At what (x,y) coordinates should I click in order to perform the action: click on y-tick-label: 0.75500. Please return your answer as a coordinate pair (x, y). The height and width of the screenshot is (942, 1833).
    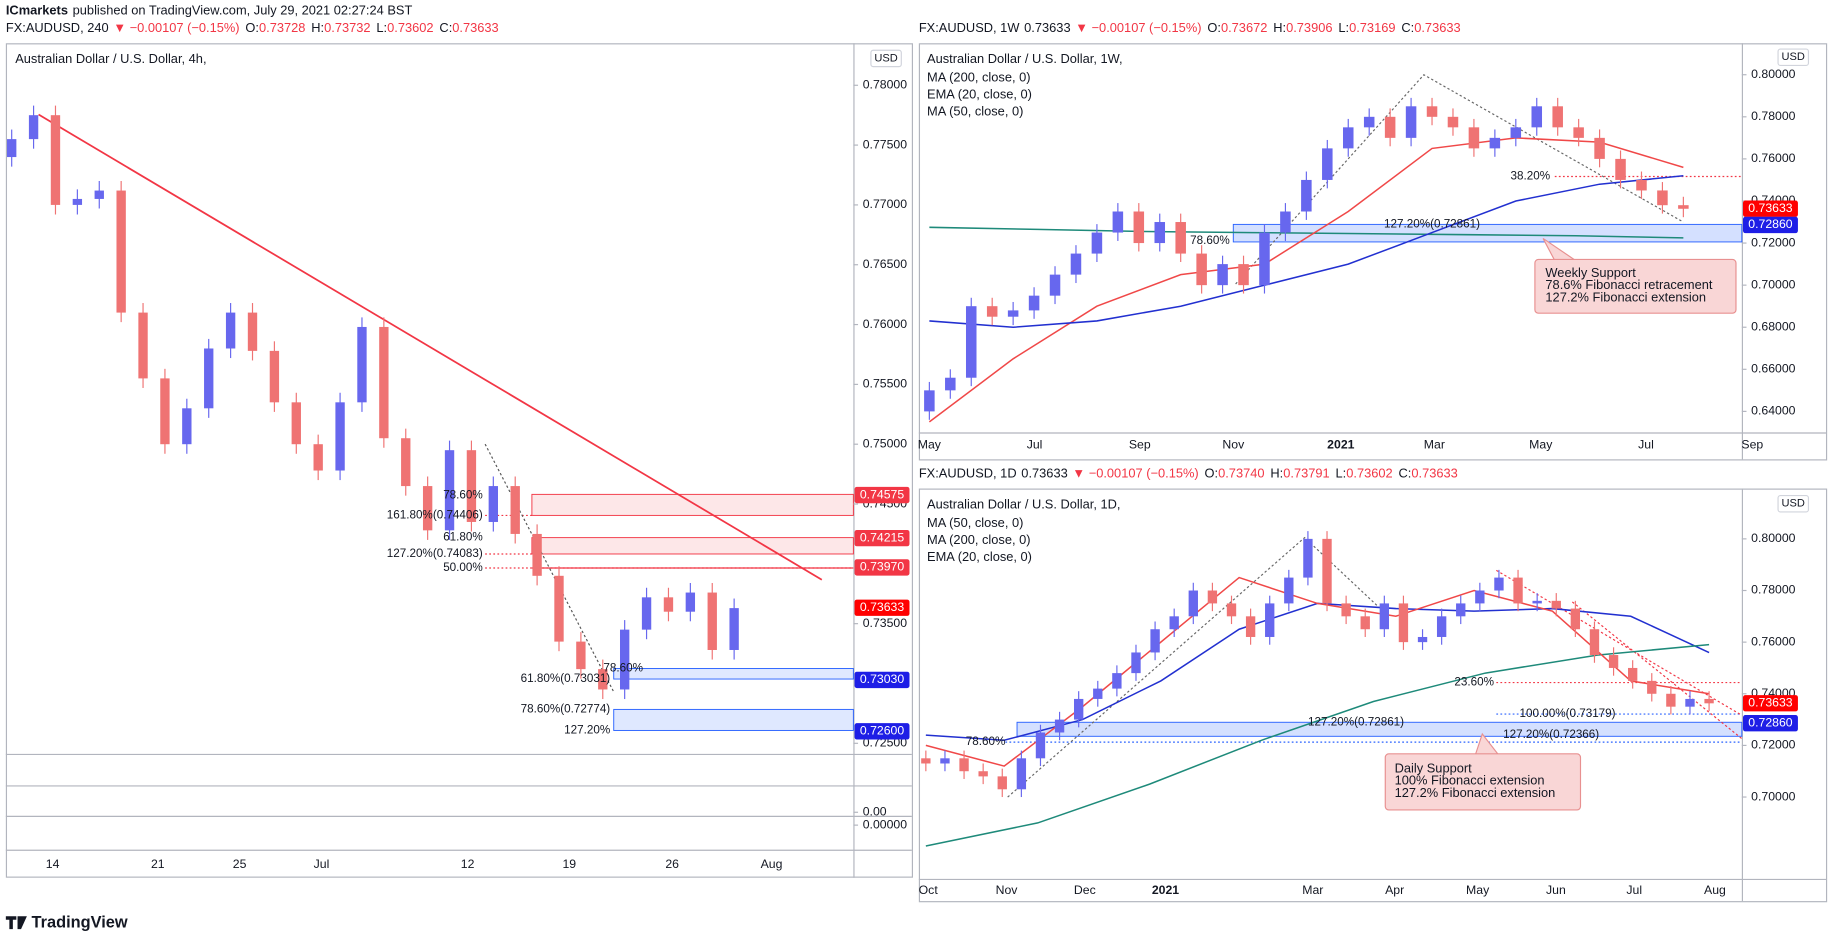
    Looking at the image, I should click on (885, 384).